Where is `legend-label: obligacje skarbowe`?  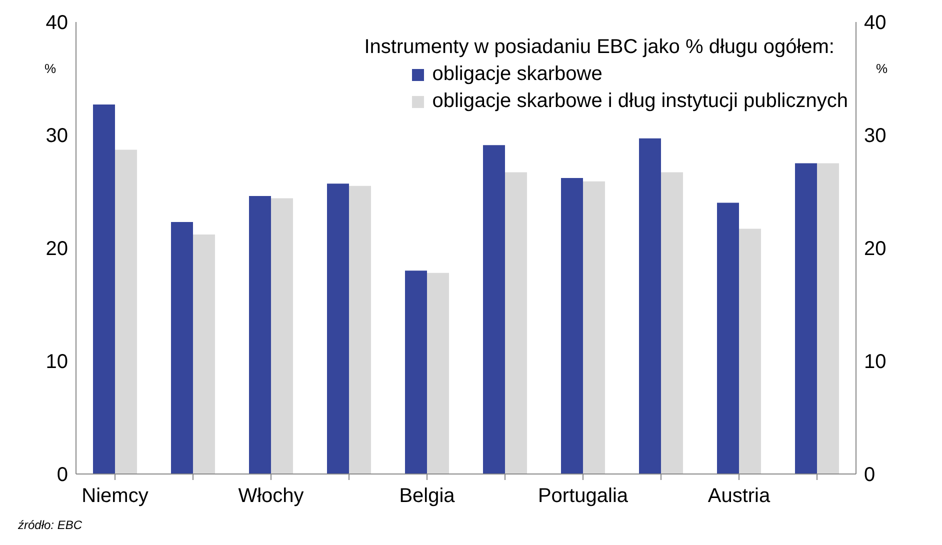
legend-label: obligacje skarbowe is located at coordinates (517, 74).